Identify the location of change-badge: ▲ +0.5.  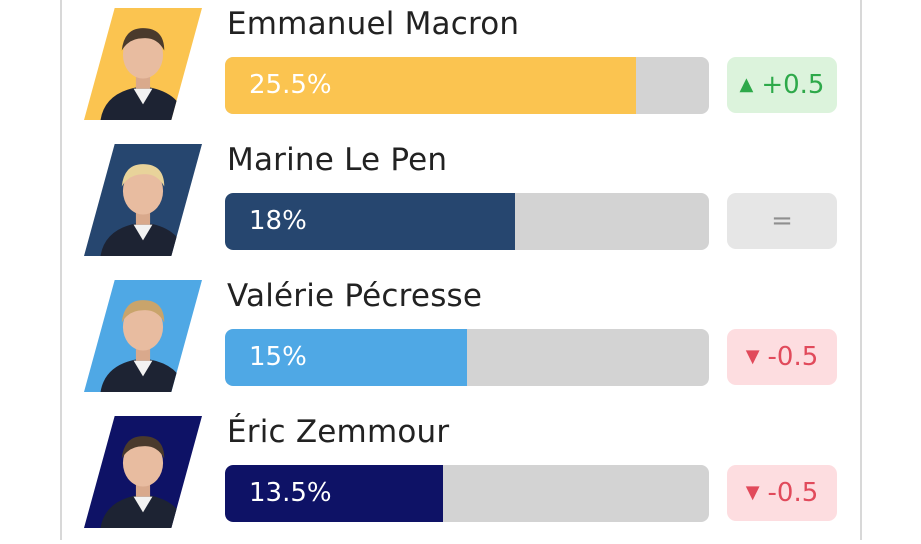
(782, 85).